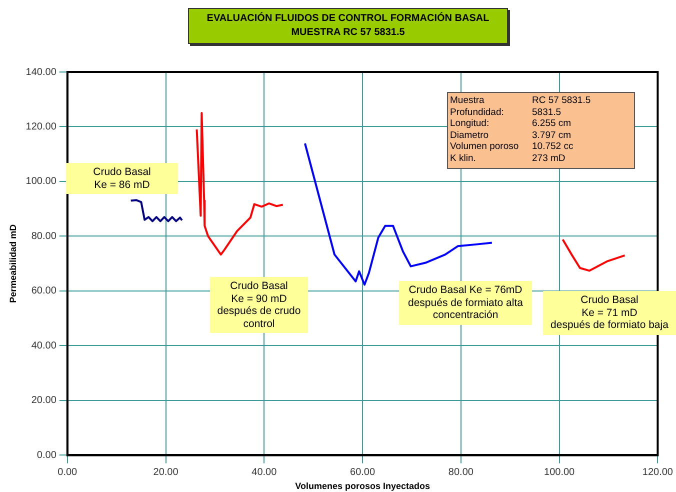  What do you see at coordinates (122, 178) in the screenshot?
I see `callout: Crudo Basal Ke = 86 mD` at bounding box center [122, 178].